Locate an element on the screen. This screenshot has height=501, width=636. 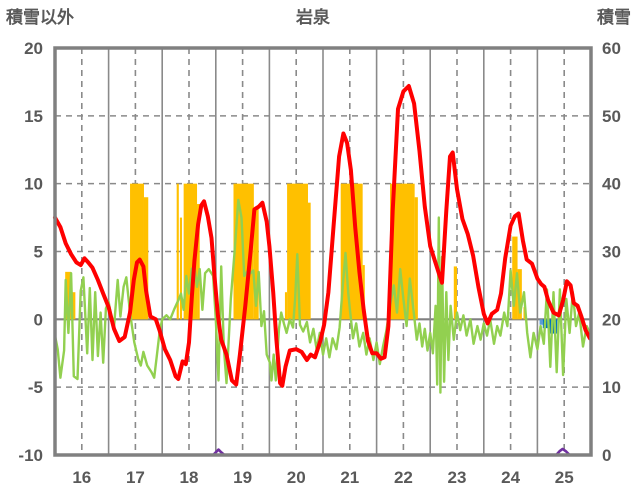
right-axis-tick-label: 30 is located at coordinates (611, 252).